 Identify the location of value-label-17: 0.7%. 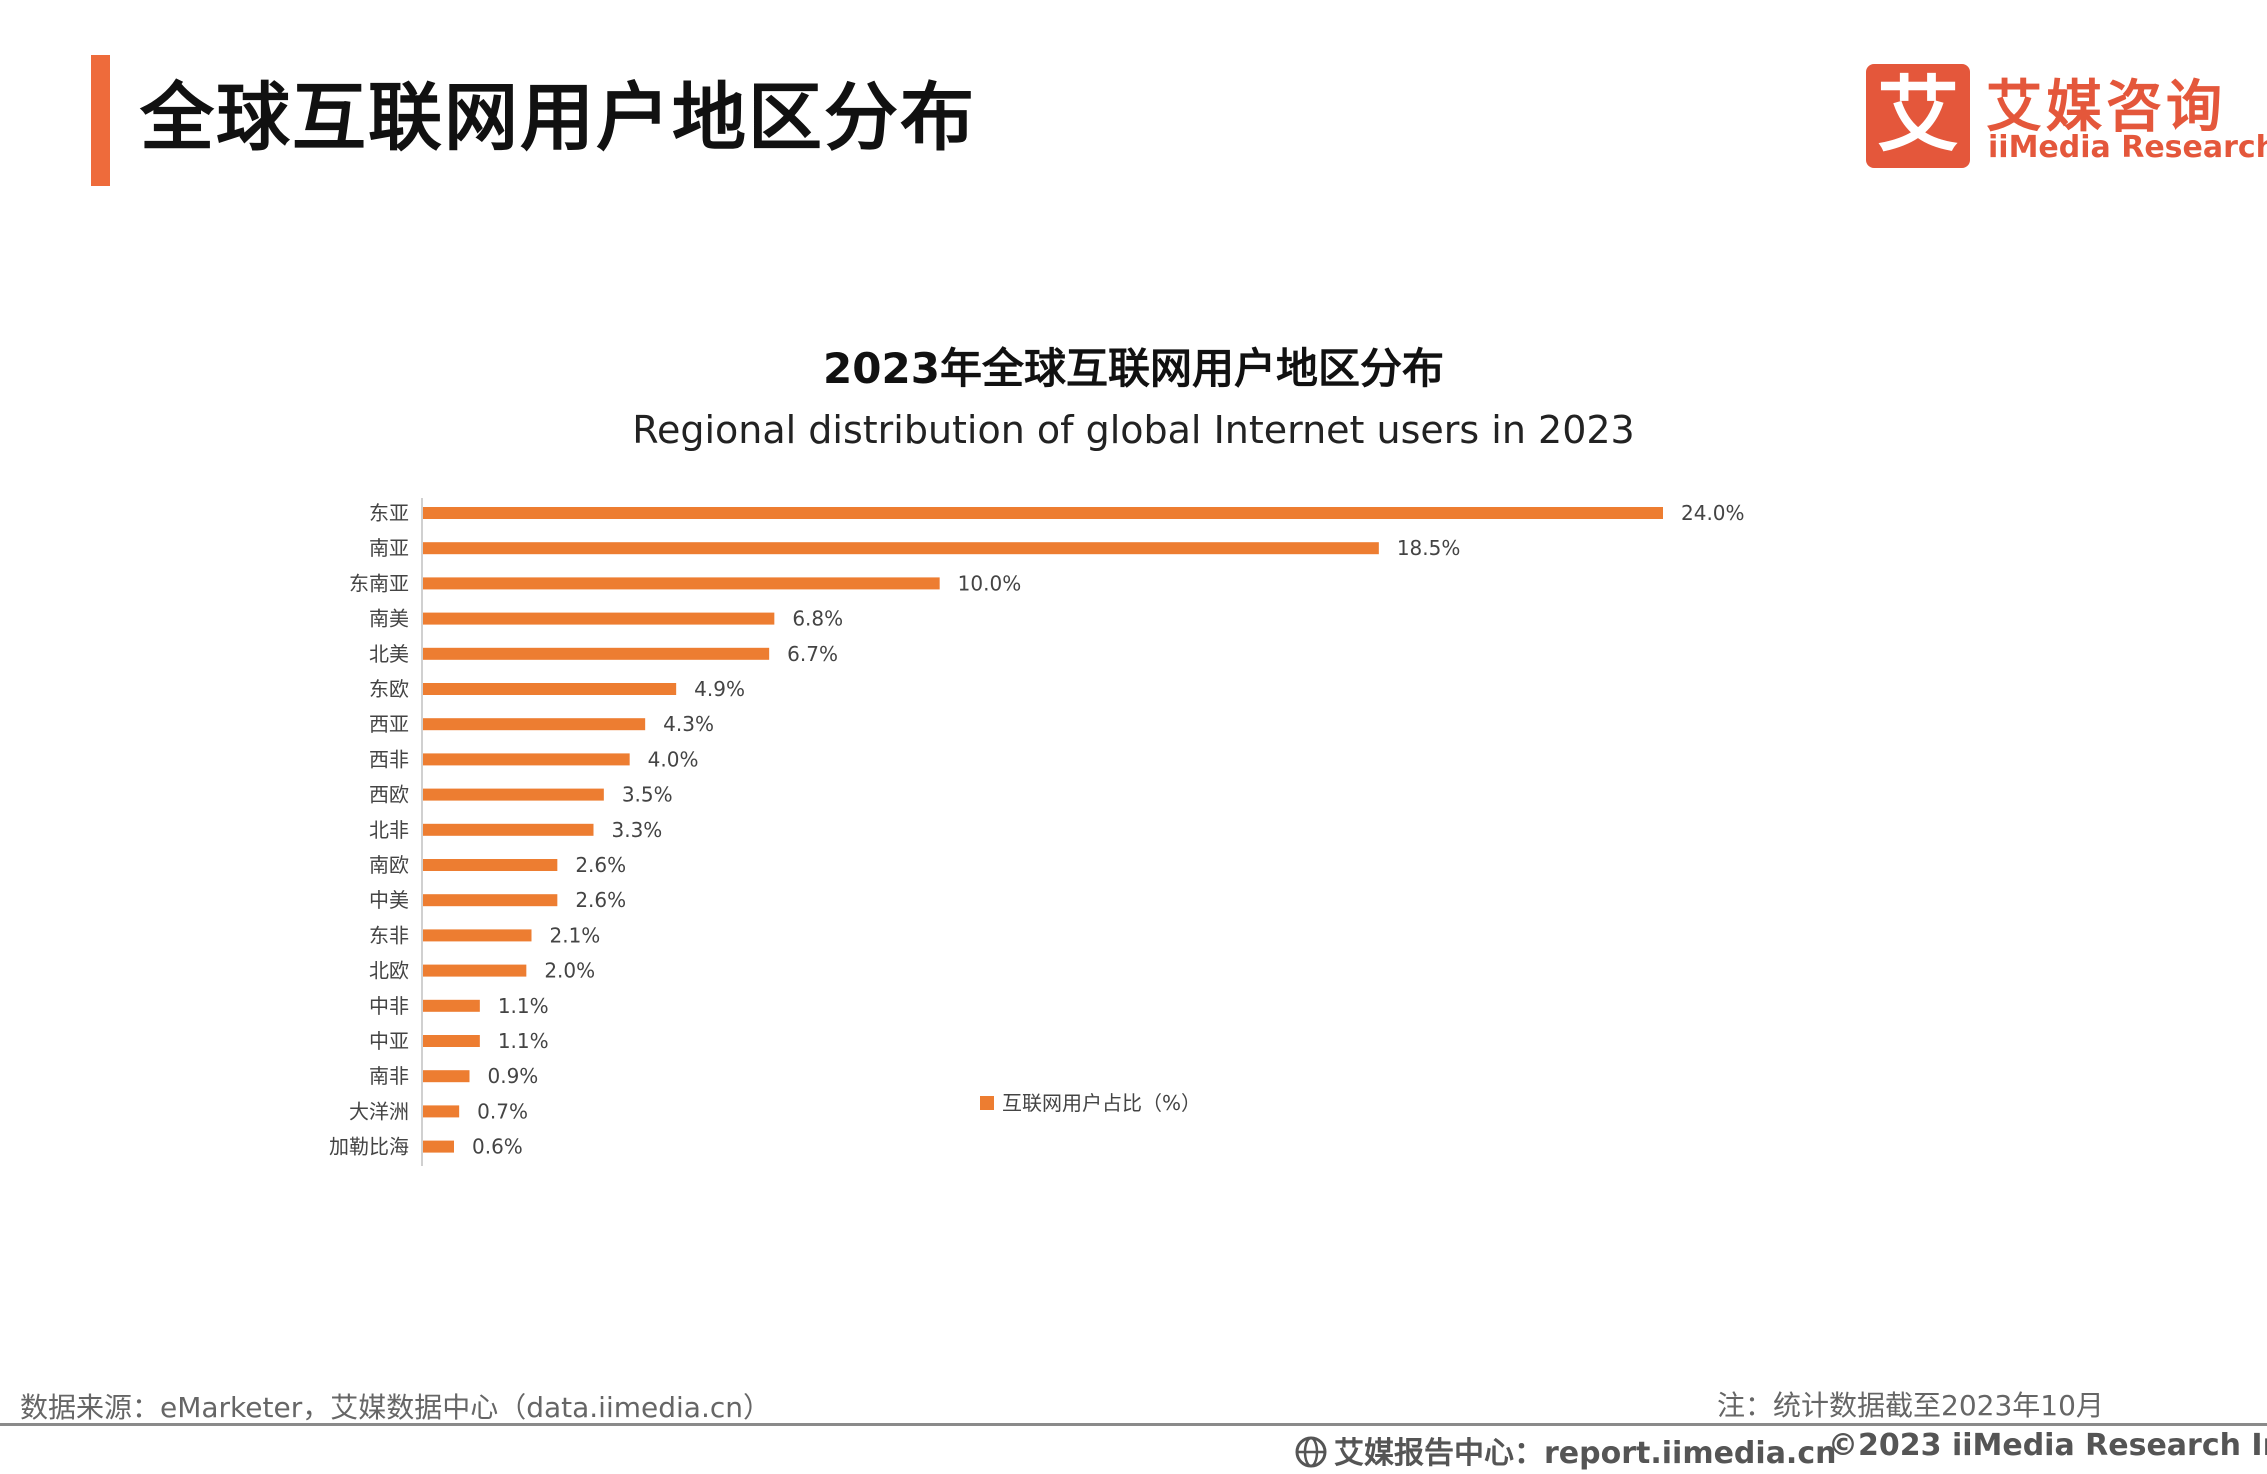
(502, 1111).